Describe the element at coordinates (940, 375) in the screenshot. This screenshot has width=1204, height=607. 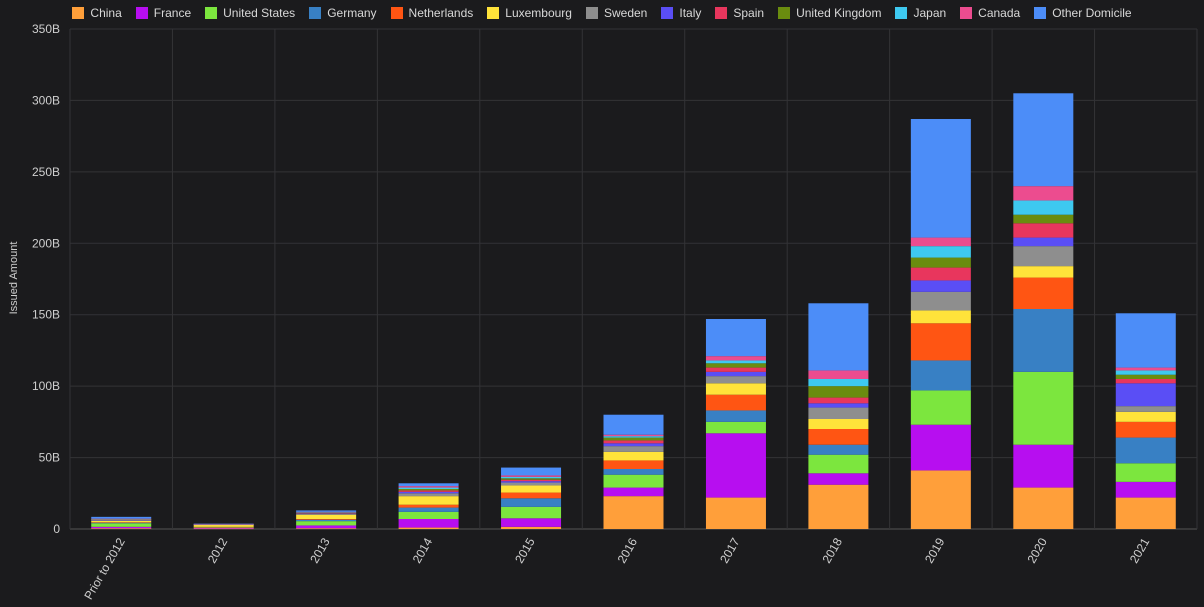
I see `bar-segment-germany-2019` at that location.